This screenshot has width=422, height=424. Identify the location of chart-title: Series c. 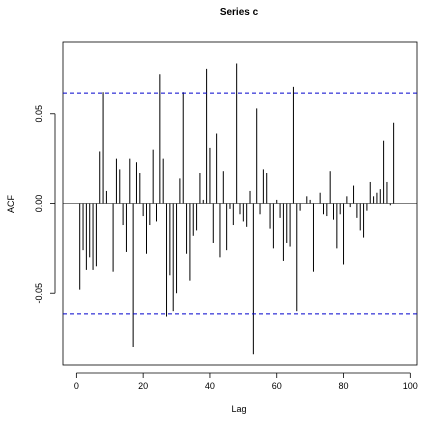
(239, 12).